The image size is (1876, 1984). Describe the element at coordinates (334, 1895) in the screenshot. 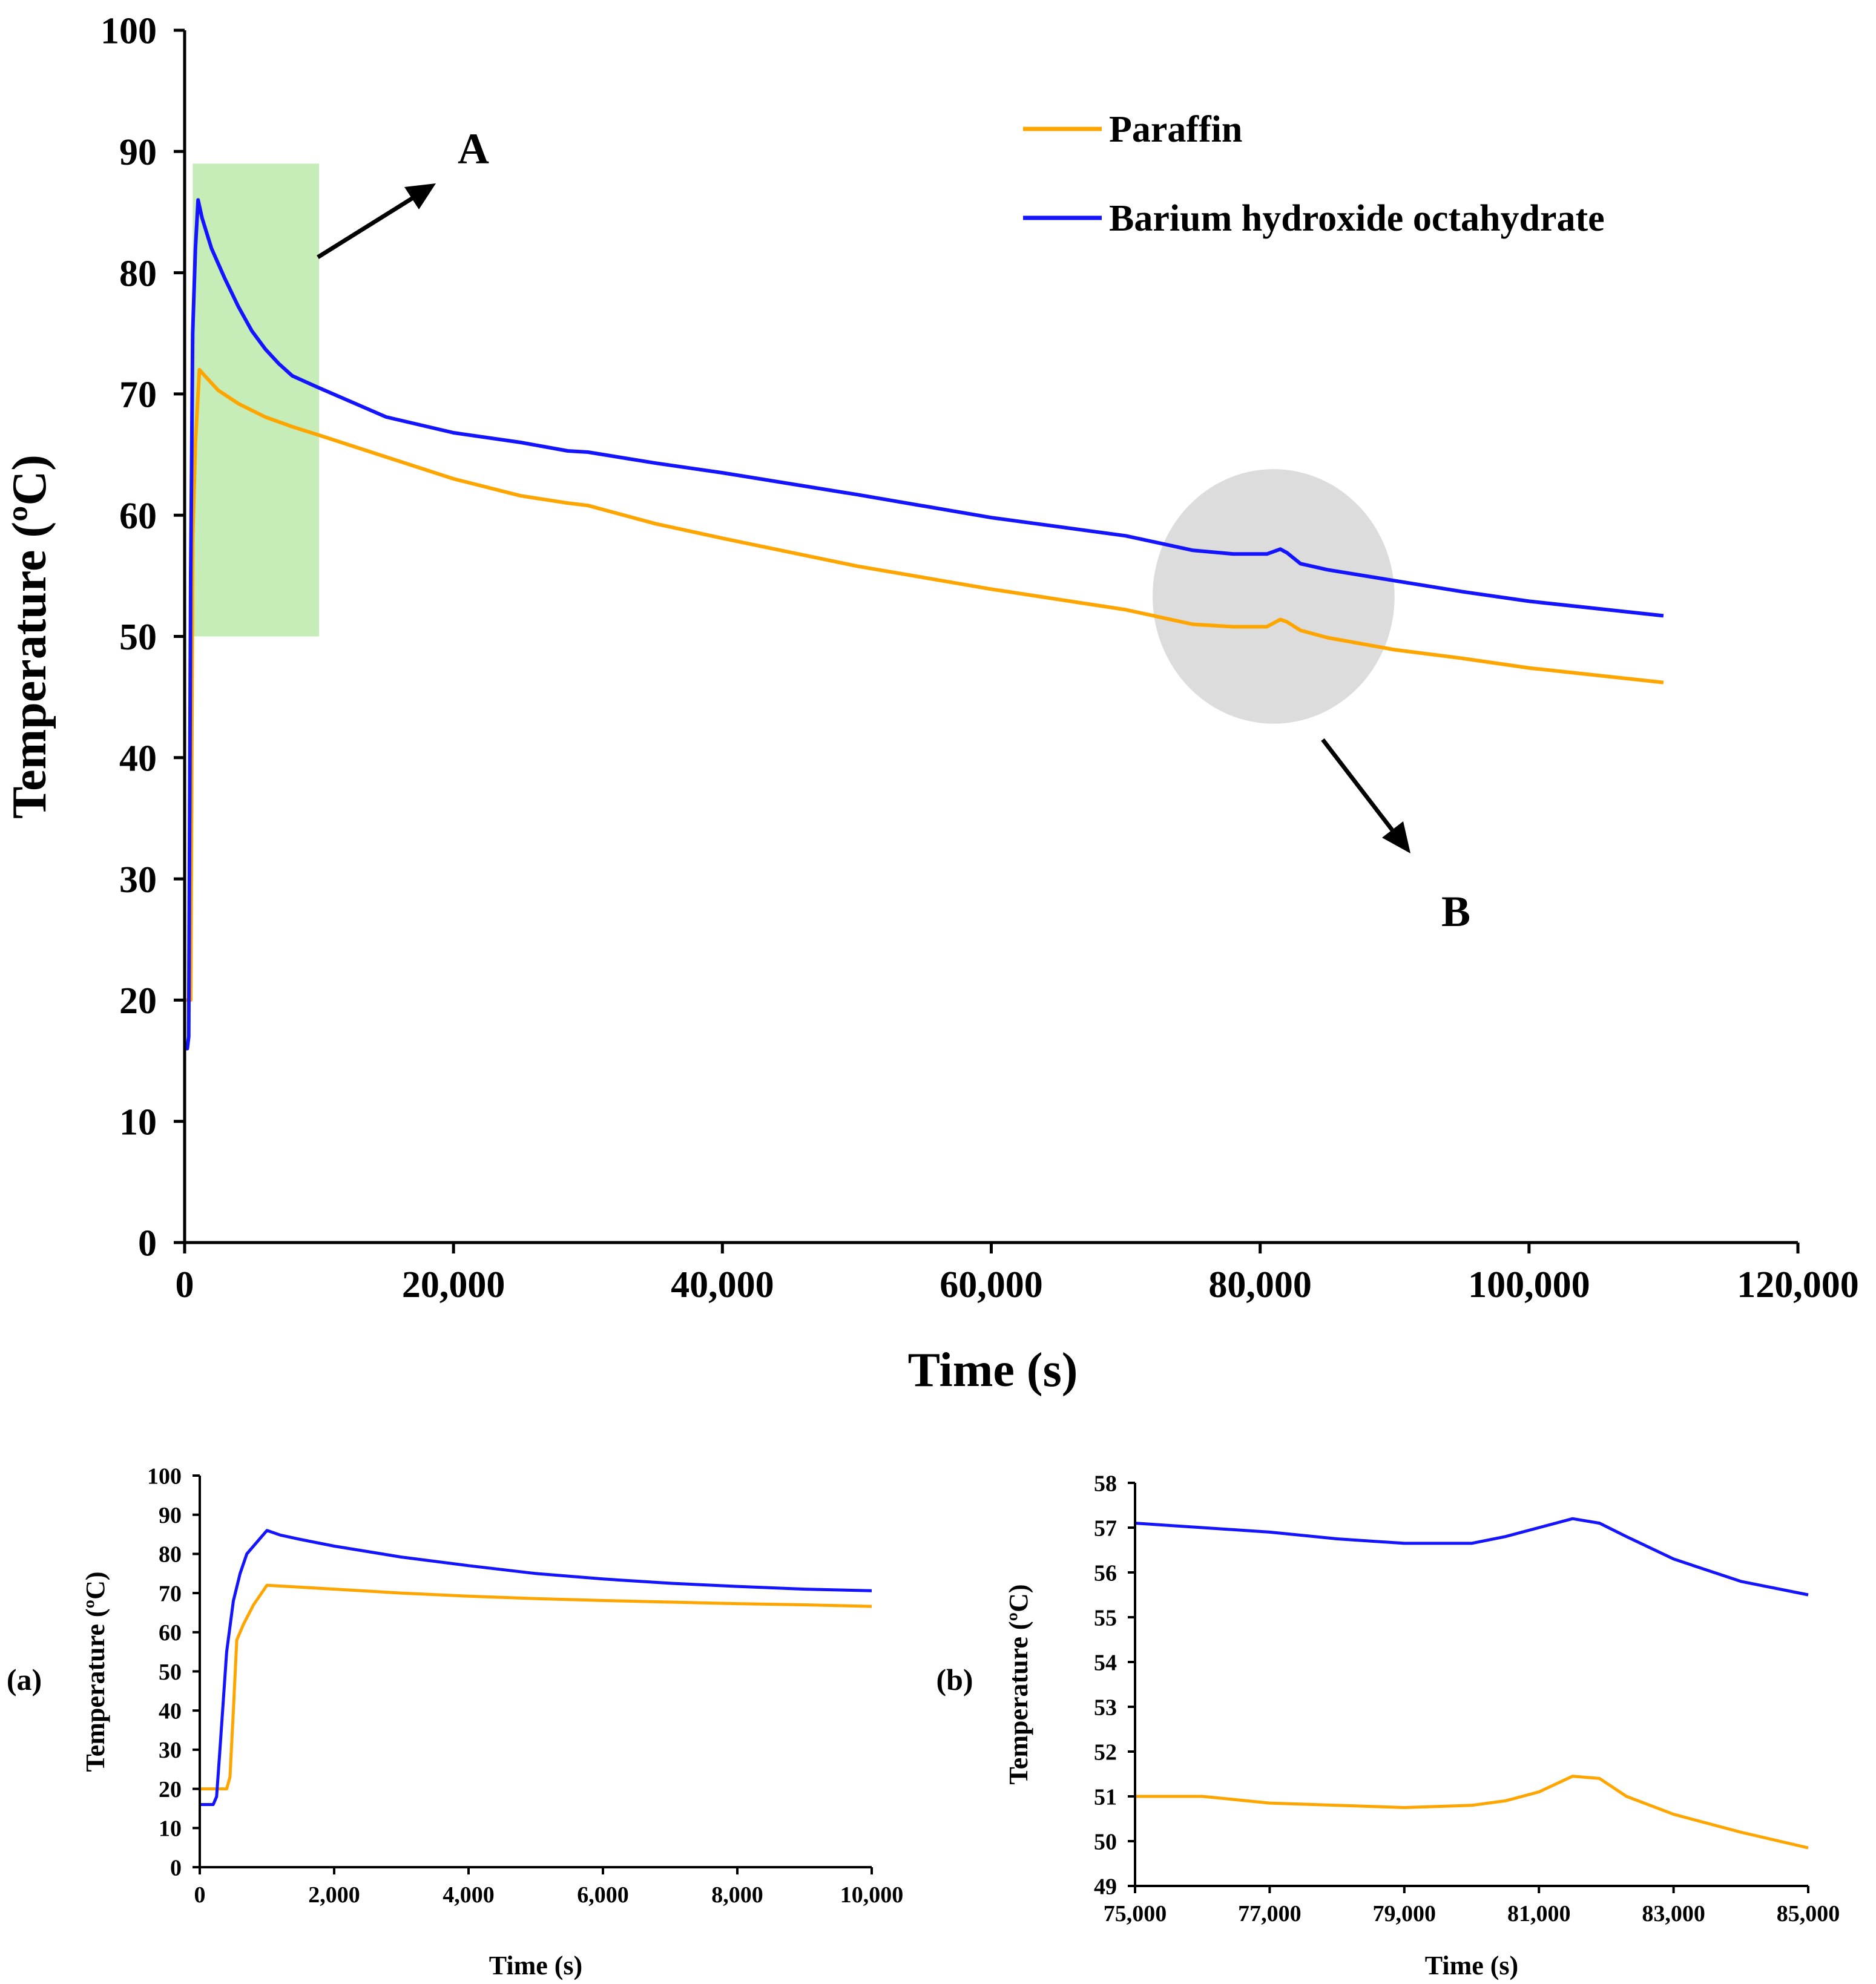

I see `inset-a-x-tick-label: 2,000` at that location.